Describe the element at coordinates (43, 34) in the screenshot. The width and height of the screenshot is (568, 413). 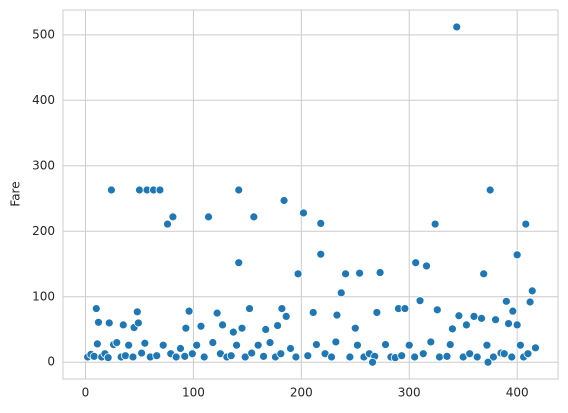
I see `y-tick-label: 500` at that location.